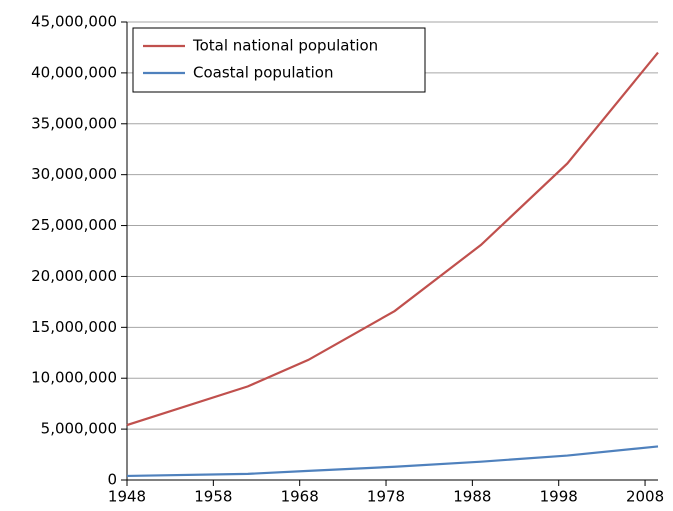  I want to click on x-tick-label: 2008, so click(645, 497).